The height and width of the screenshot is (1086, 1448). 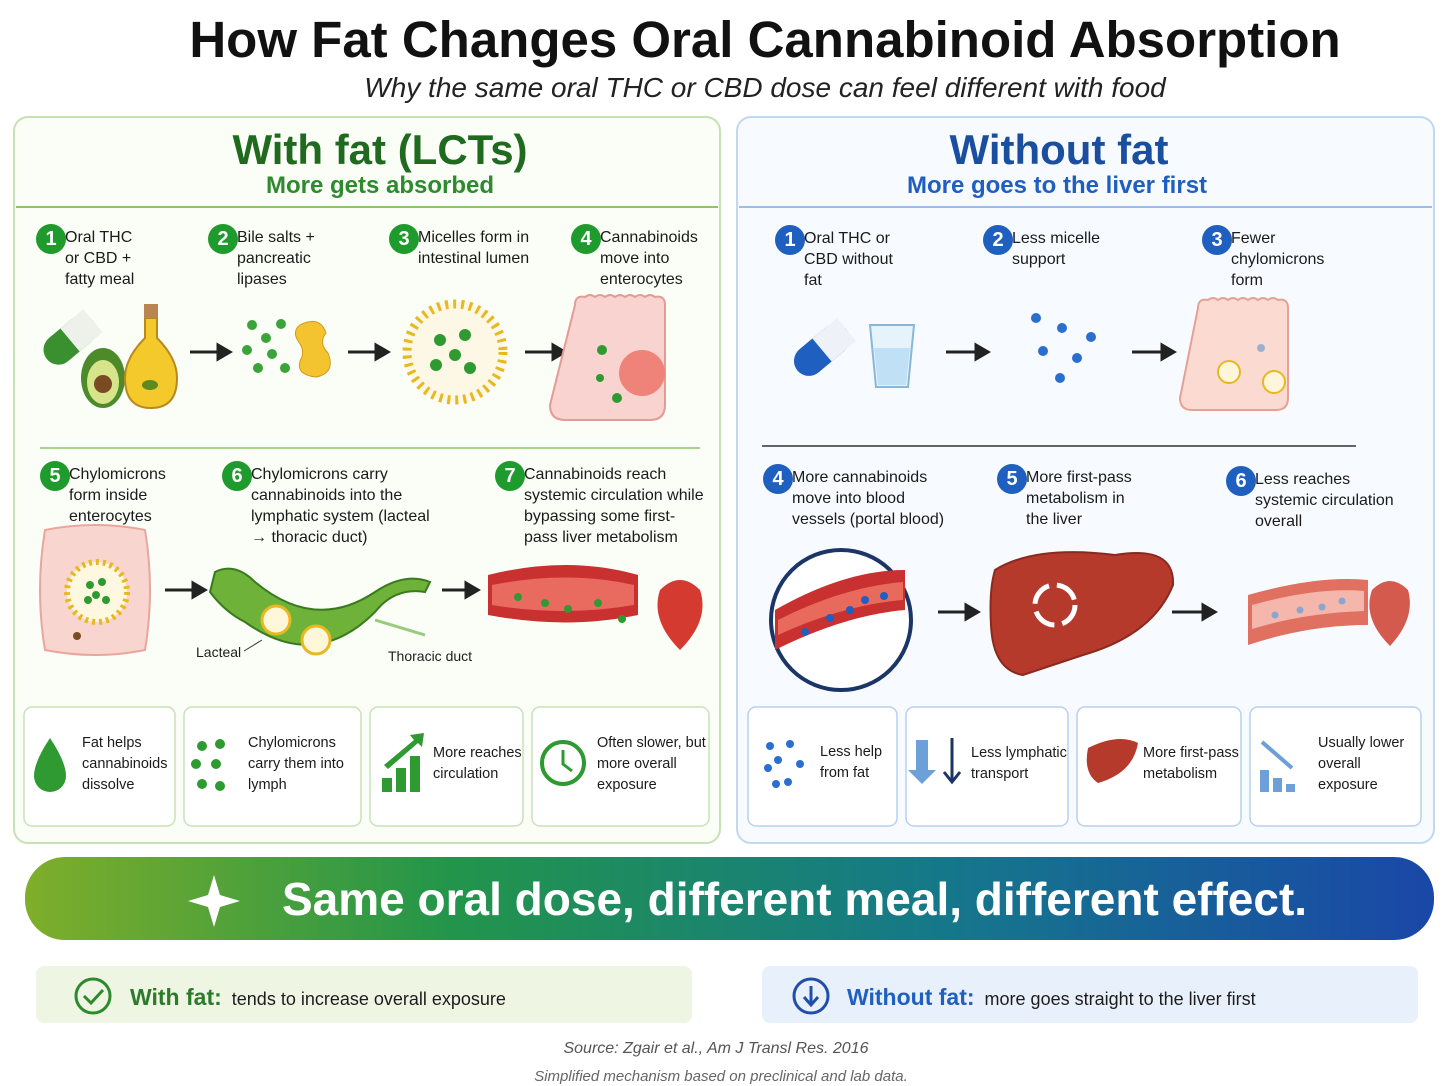 What do you see at coordinates (111, 357) in the screenshot?
I see `capsule-avocado-oil` at bounding box center [111, 357].